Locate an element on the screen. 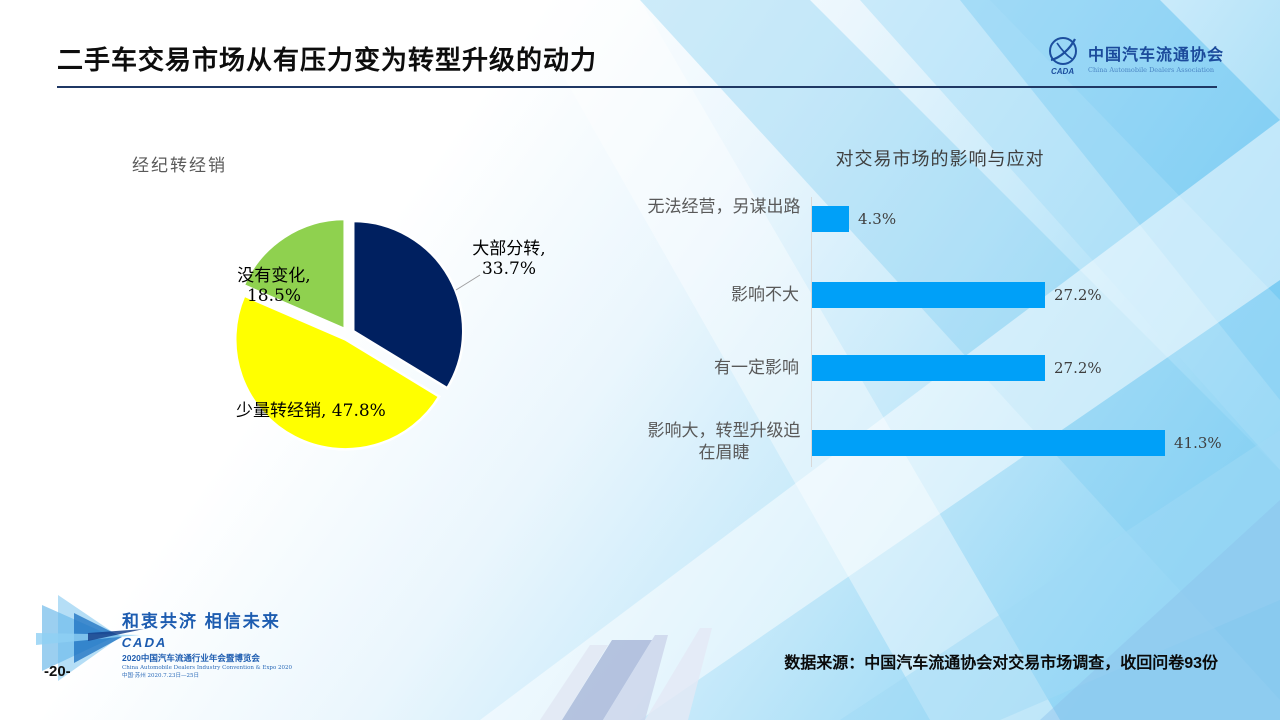  pie-label-dabufenzhuan: 大部分转, 33.7% is located at coordinates (509, 259).